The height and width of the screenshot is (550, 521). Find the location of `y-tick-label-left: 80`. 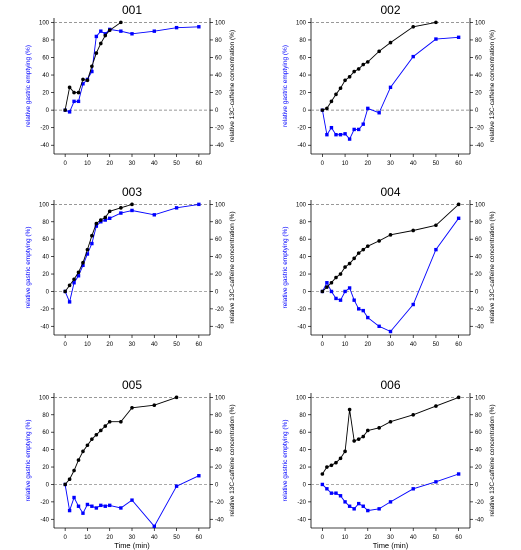

y-tick-label-left: 80 is located at coordinates (45, 416).